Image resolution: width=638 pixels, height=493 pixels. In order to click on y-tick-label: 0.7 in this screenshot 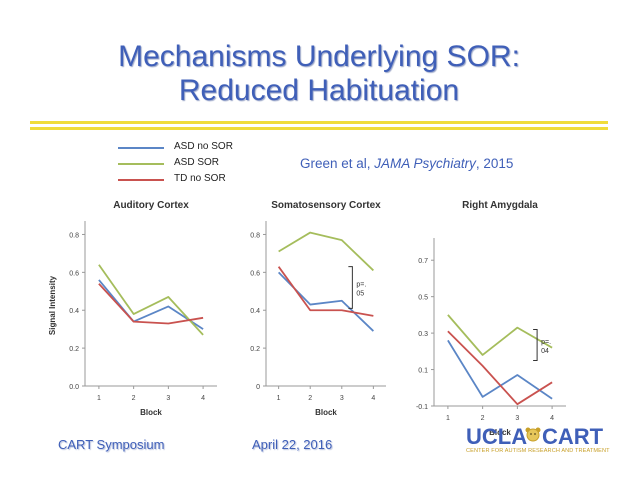, I will do `click(423, 261)`.